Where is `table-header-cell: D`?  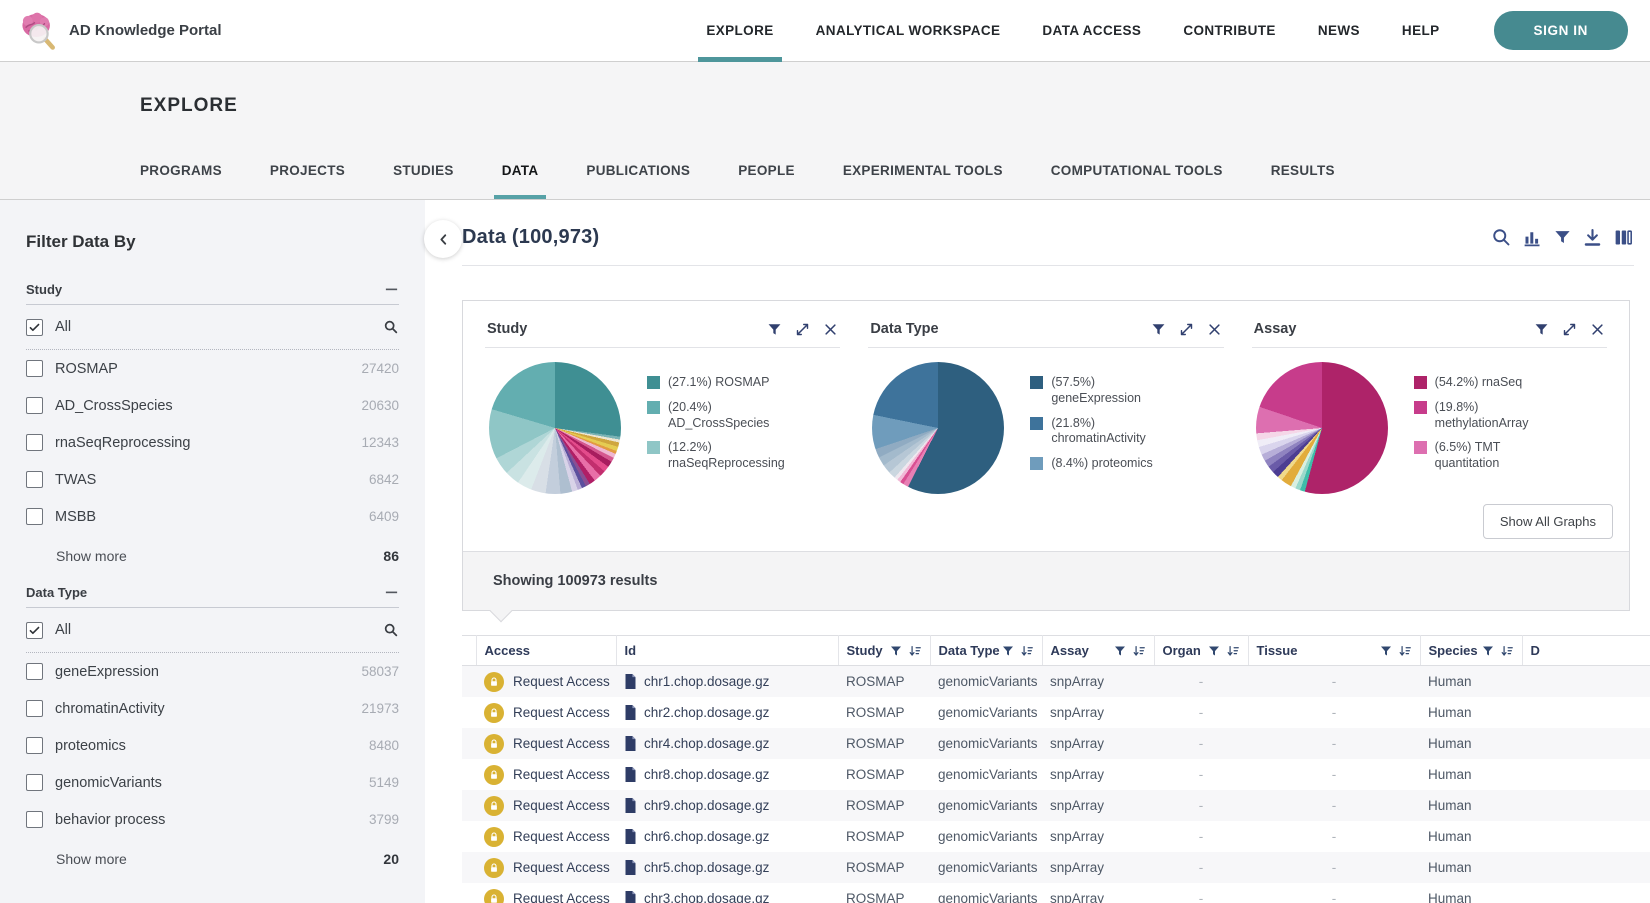
table-header-cell: D is located at coordinates (1586, 650).